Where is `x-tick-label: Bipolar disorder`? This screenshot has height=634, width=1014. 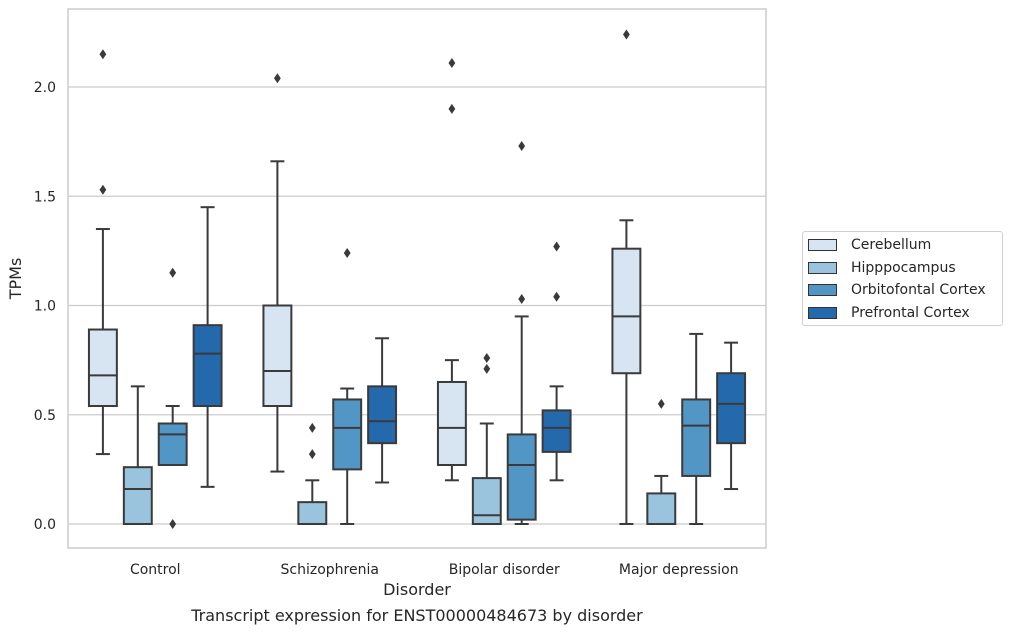 x-tick-label: Bipolar disorder is located at coordinates (504, 570).